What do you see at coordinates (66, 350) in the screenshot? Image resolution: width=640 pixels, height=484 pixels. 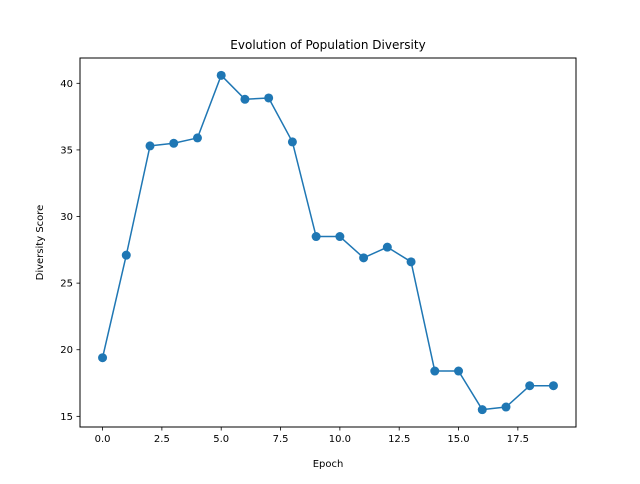 I see `y-tick-label: 20` at bounding box center [66, 350].